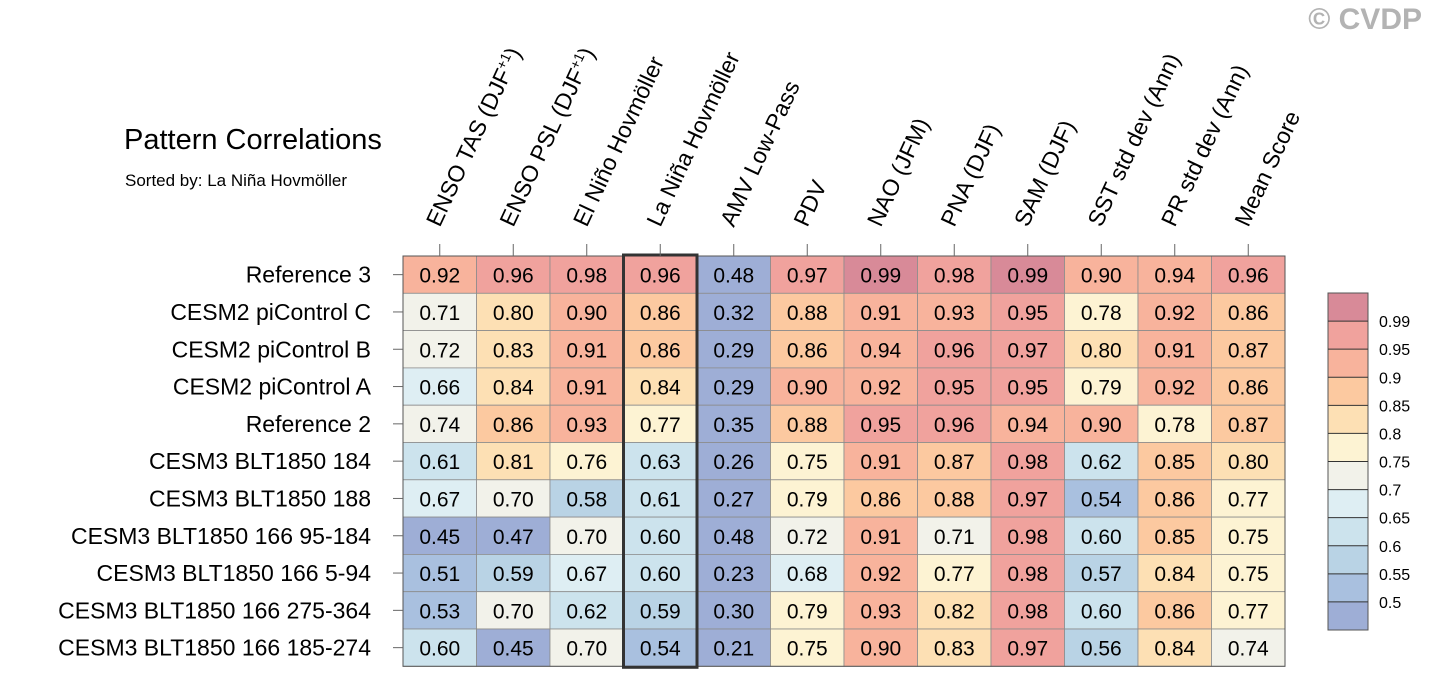 The image size is (1436, 689). Describe the element at coordinates (1045, 173) in the screenshot. I see `column-label-sam-djf: SAM (DJF)` at that location.